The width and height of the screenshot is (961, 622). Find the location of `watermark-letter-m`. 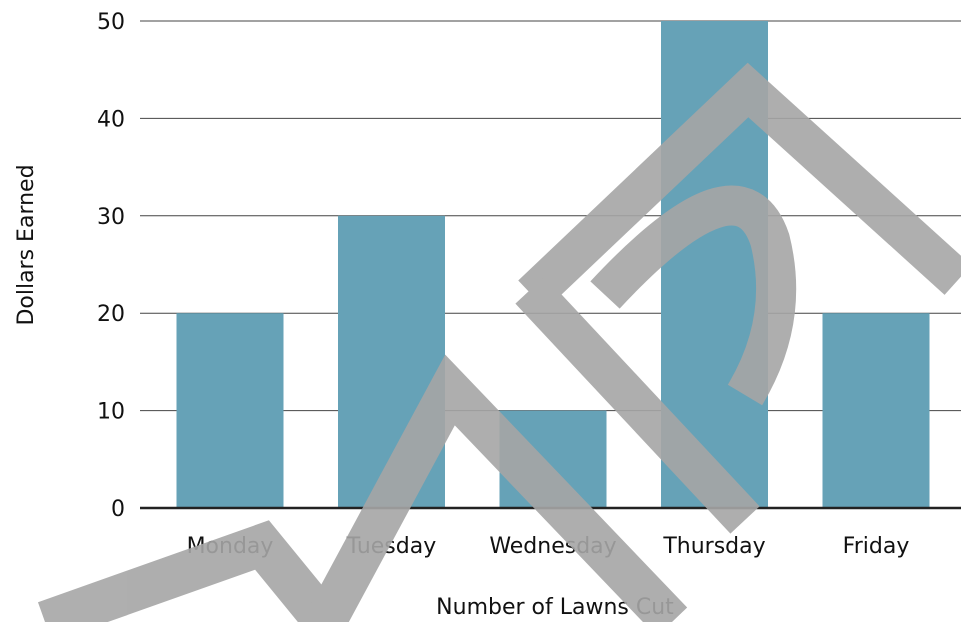

watermark-letter-m is located at coordinates (189, 571).